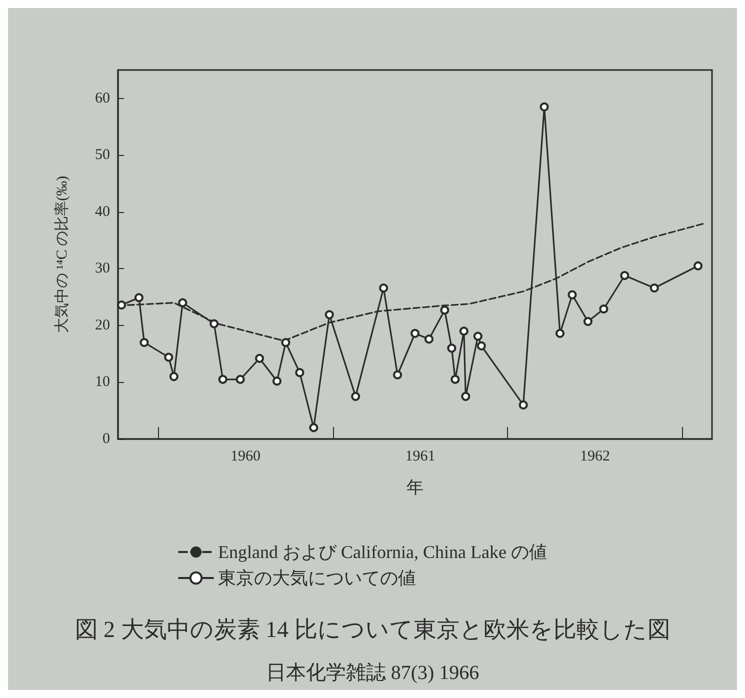  Describe the element at coordinates (420, 456) in the screenshot. I see `x-tick-label: 1961` at that location.